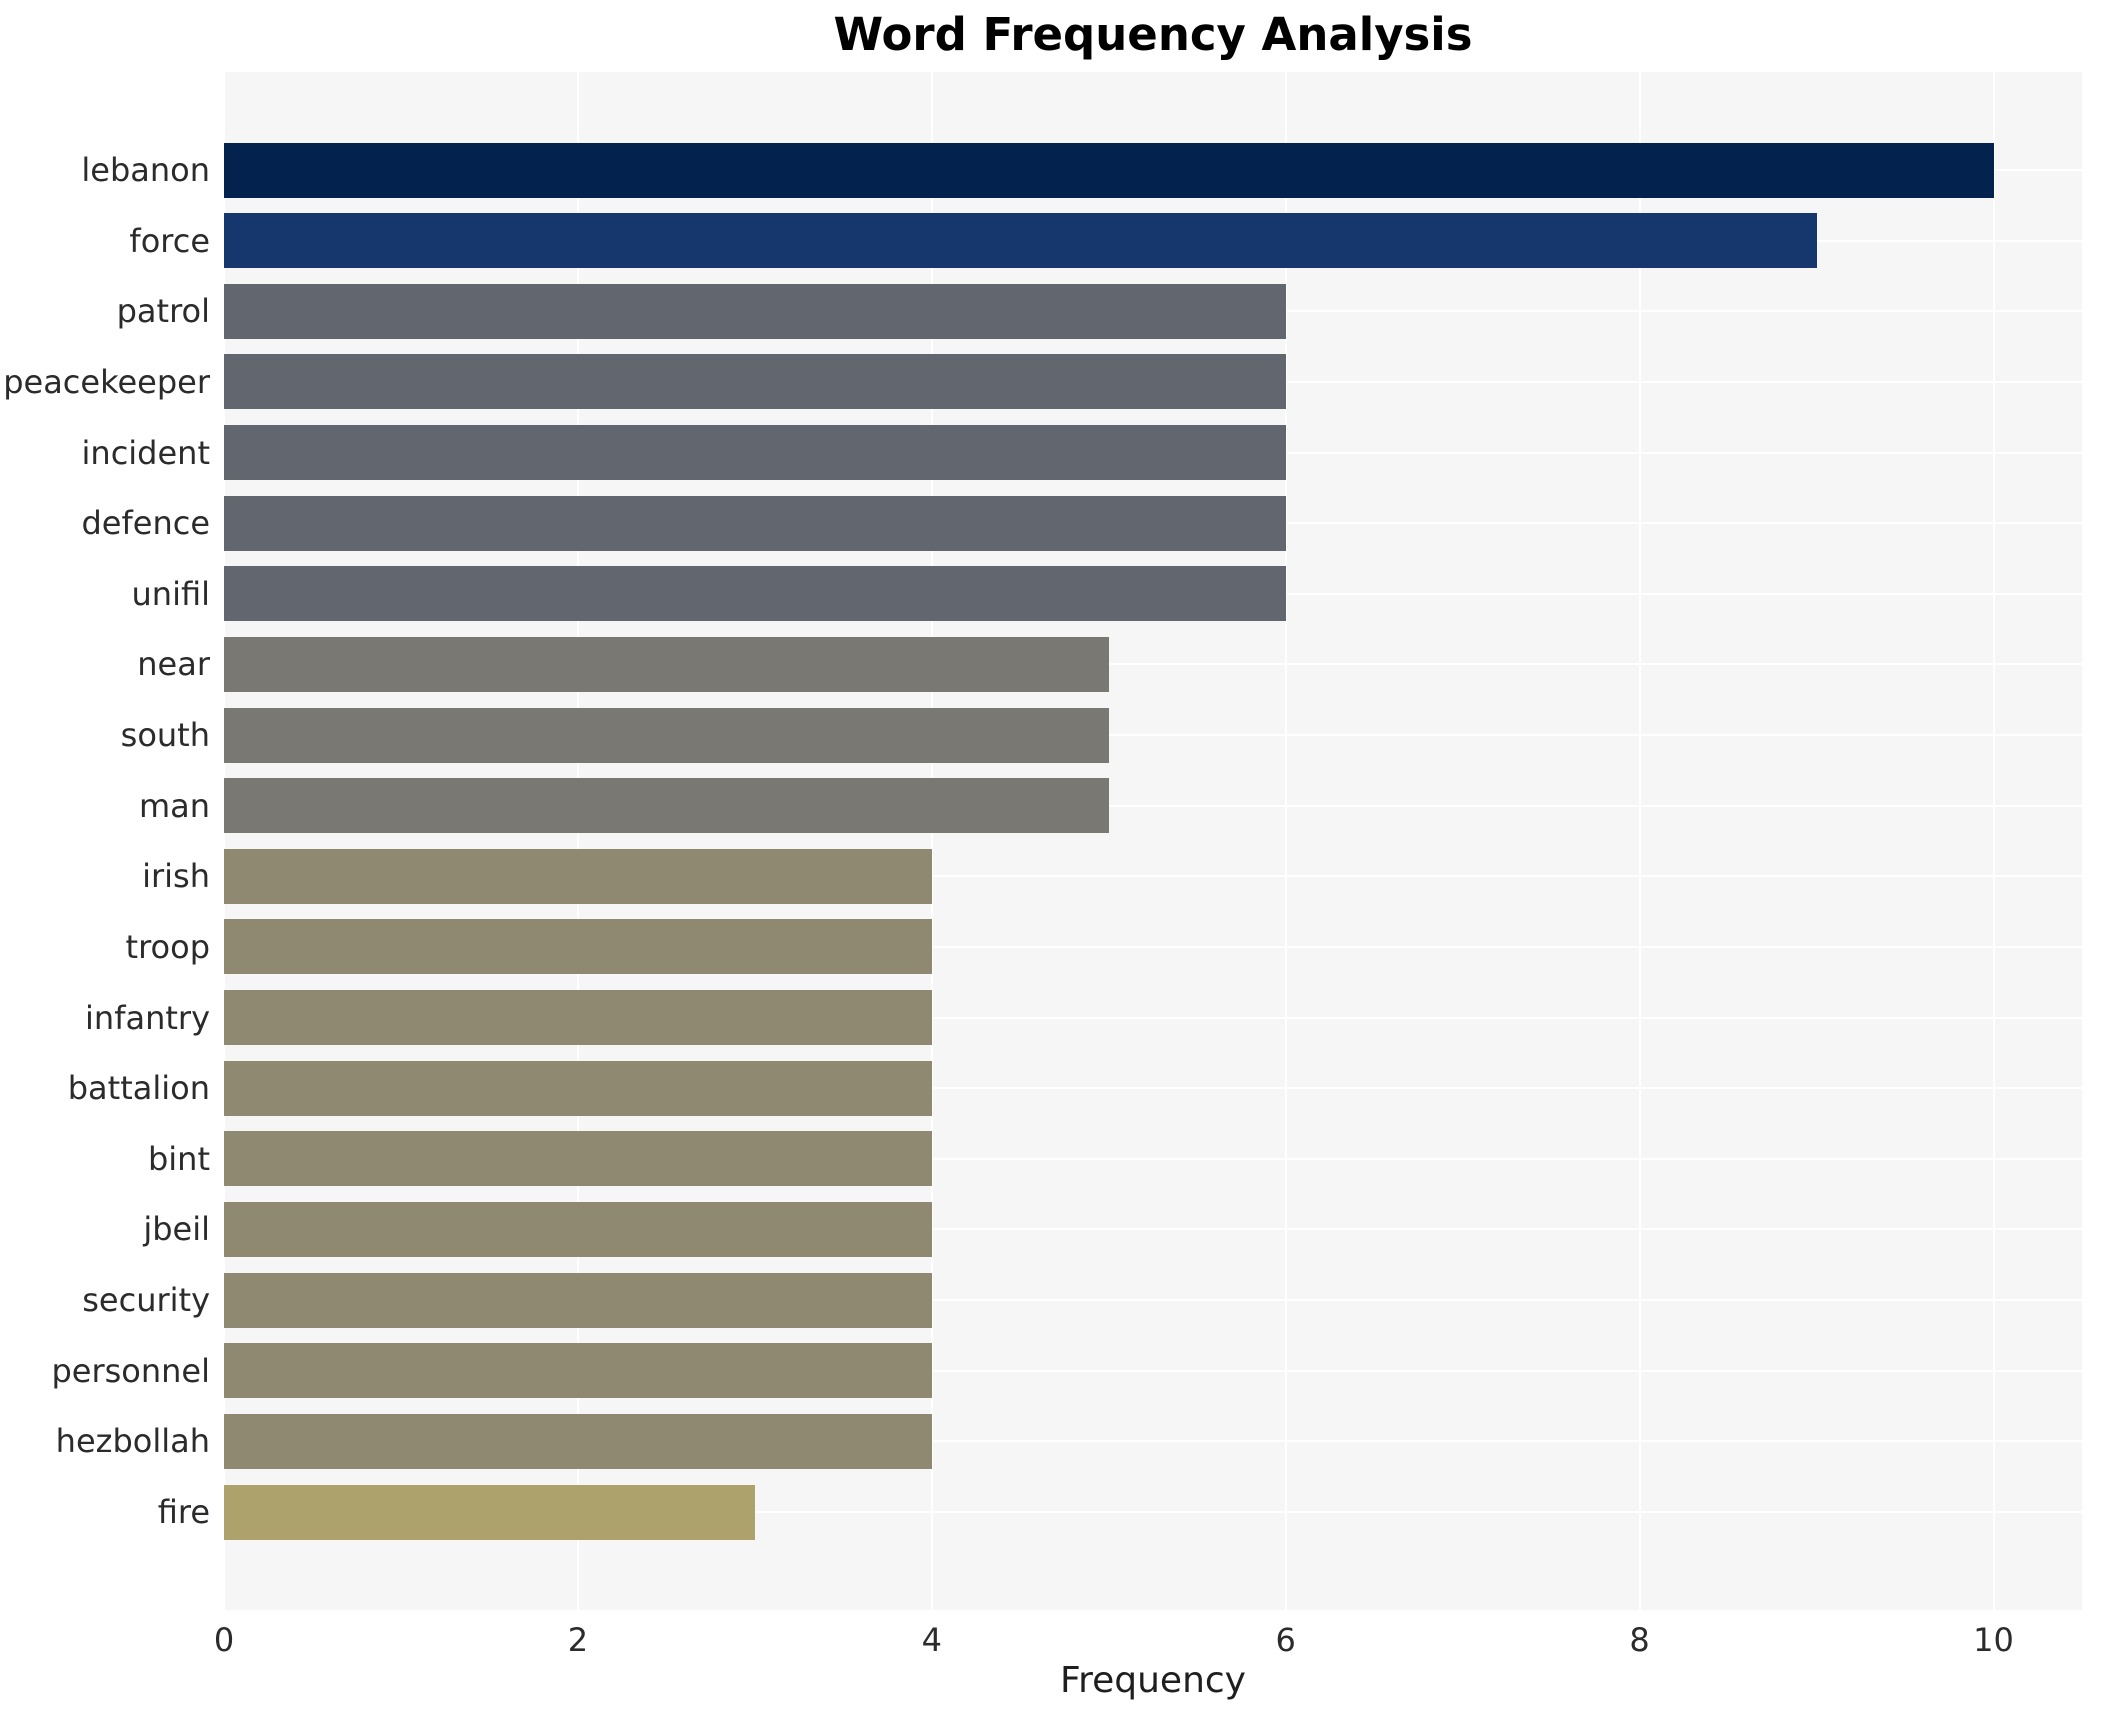 The width and height of the screenshot is (2102, 1710). I want to click on bar-troop, so click(578, 947).